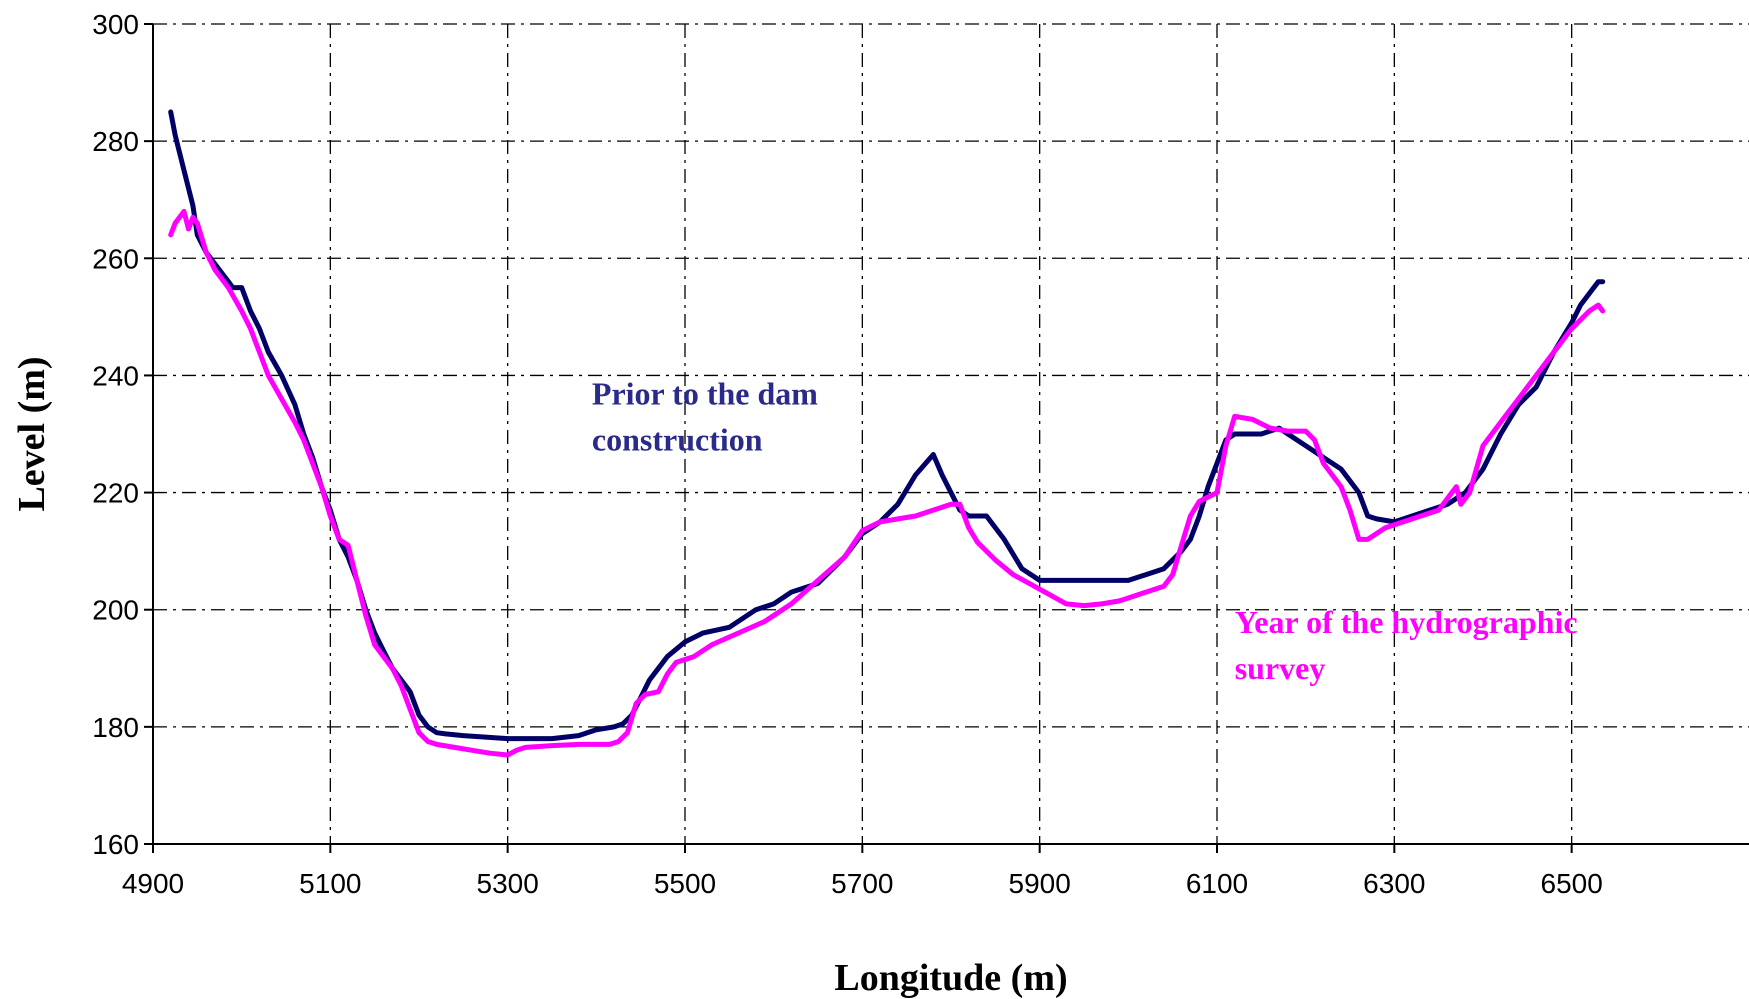 This screenshot has height=999, width=1749. What do you see at coordinates (677, 440) in the screenshot?
I see `annotation-line: construction` at bounding box center [677, 440].